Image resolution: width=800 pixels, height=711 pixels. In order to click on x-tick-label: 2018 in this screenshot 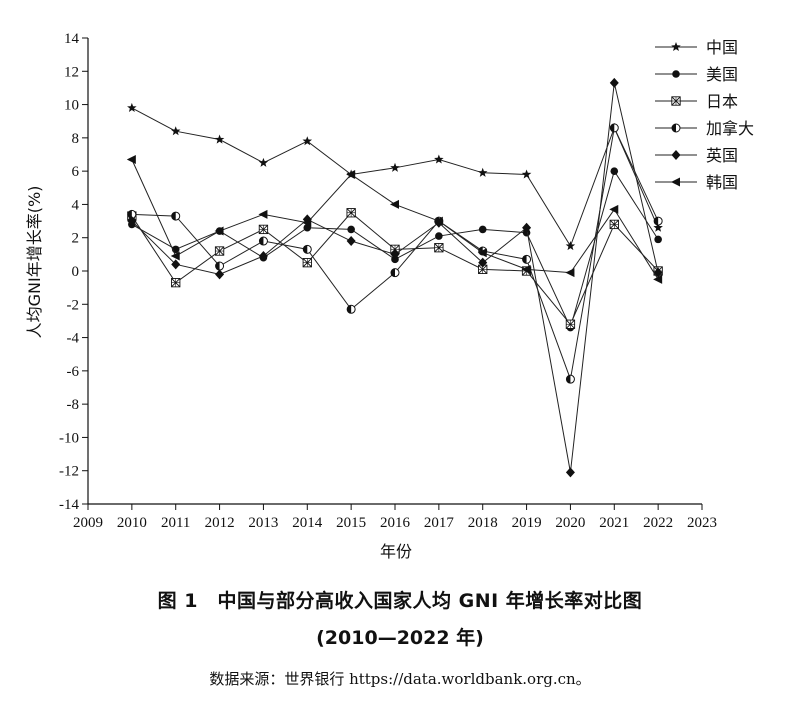, I will do `click(483, 523)`.